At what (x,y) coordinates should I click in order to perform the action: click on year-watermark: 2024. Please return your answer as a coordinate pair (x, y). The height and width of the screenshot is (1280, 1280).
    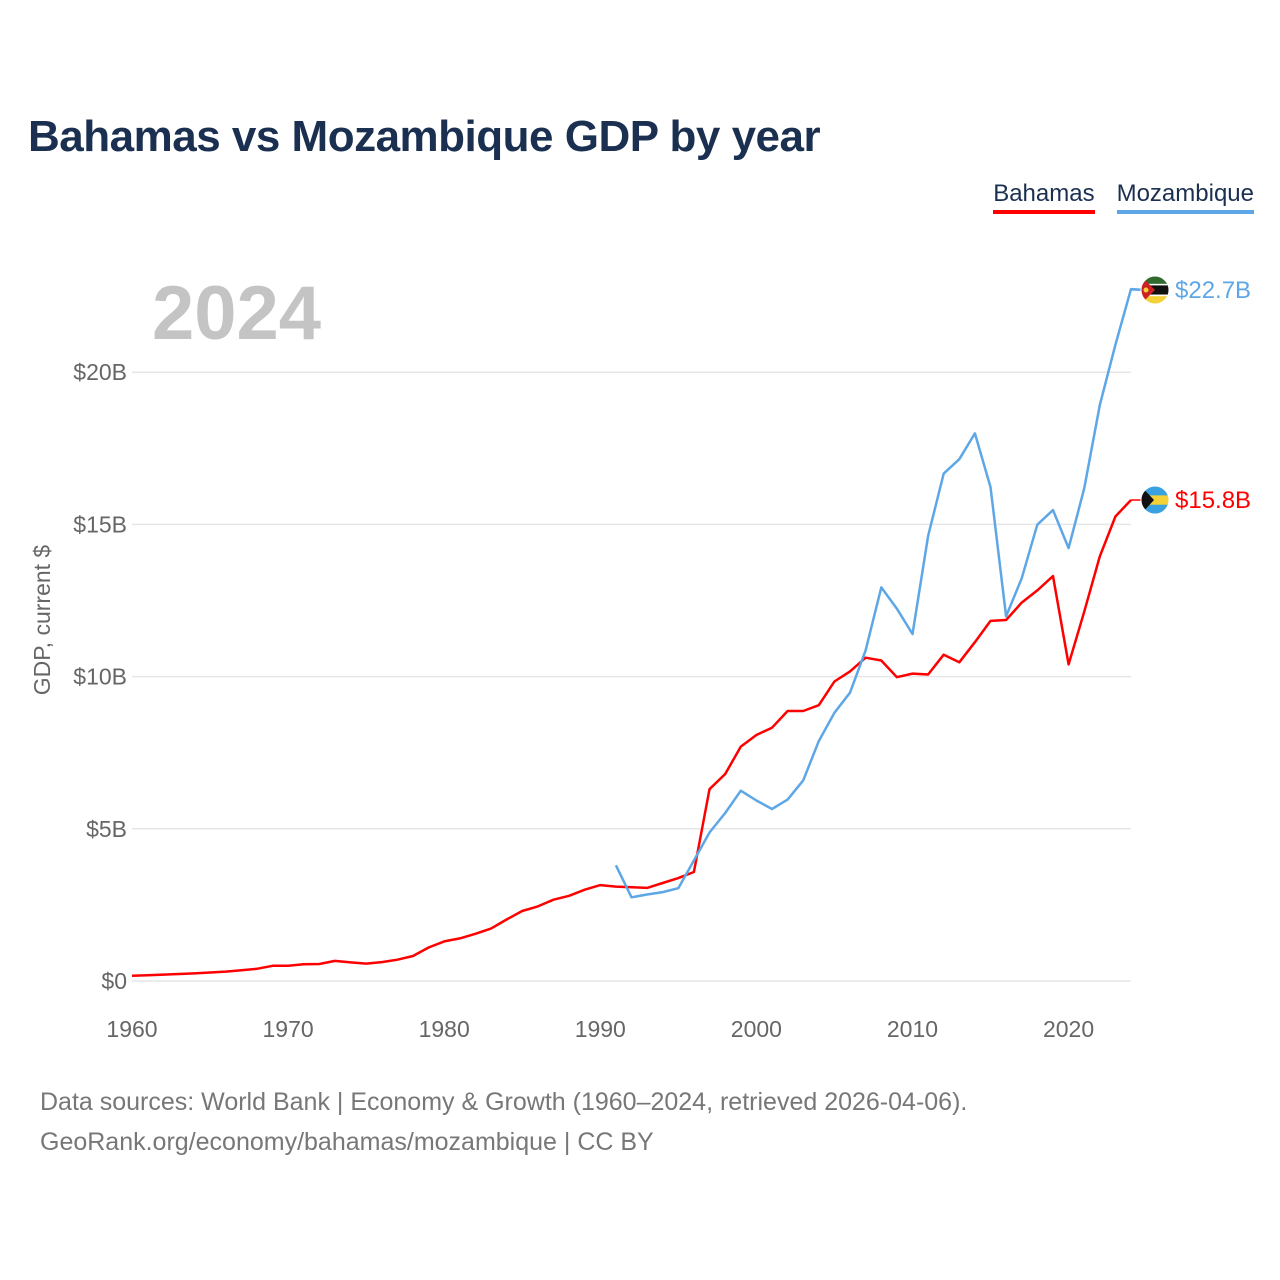
    Looking at the image, I should click on (236, 313).